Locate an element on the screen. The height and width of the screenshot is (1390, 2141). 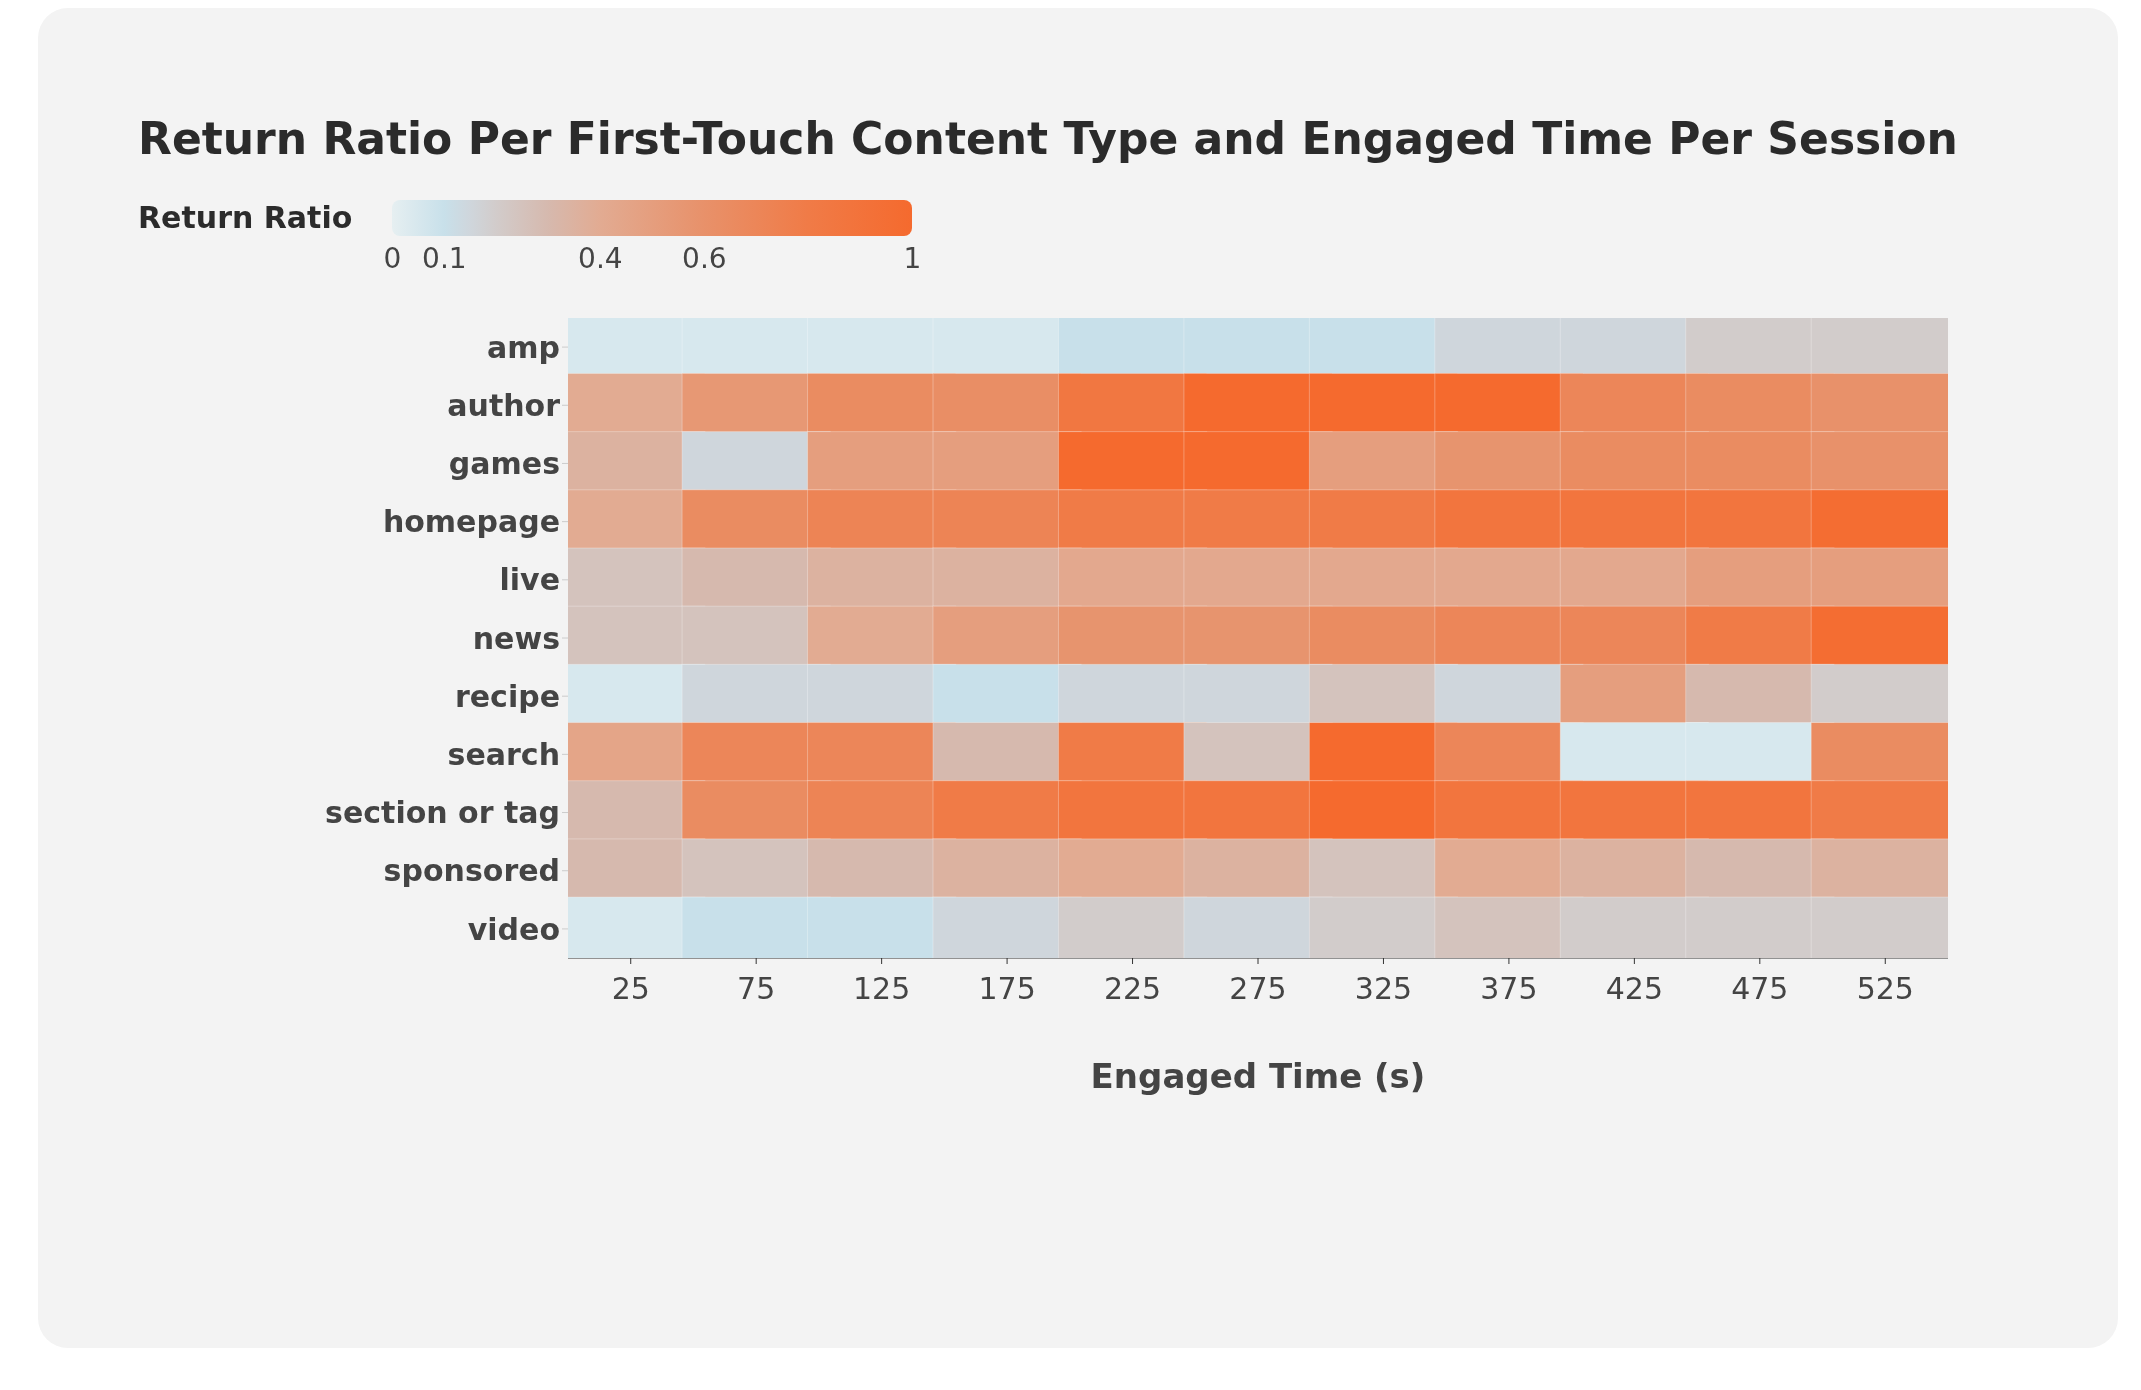
chart-title: Return Ratio Per First-Touch Content Type and Engaged Time Per Session is located at coordinates (1048, 138).